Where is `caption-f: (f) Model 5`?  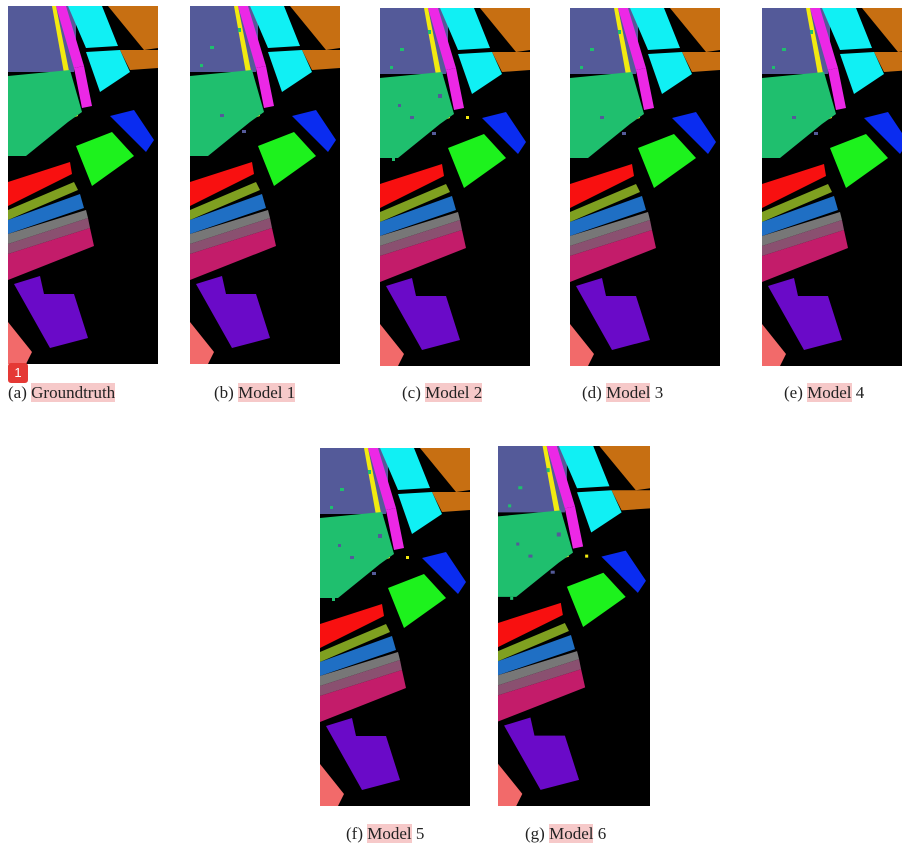
caption-f: (f) Model 5 is located at coordinates (385, 833).